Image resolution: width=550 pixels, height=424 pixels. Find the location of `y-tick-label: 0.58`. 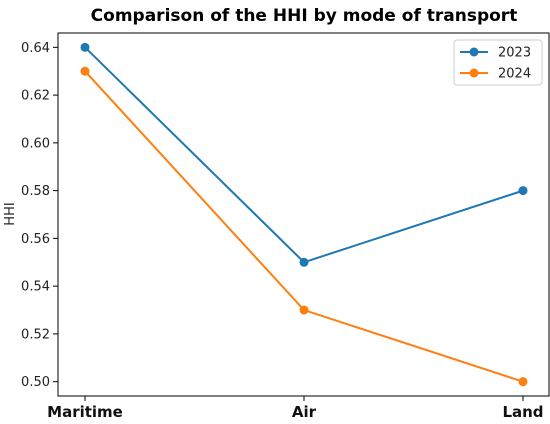

y-tick-label: 0.58 is located at coordinates (35, 191).